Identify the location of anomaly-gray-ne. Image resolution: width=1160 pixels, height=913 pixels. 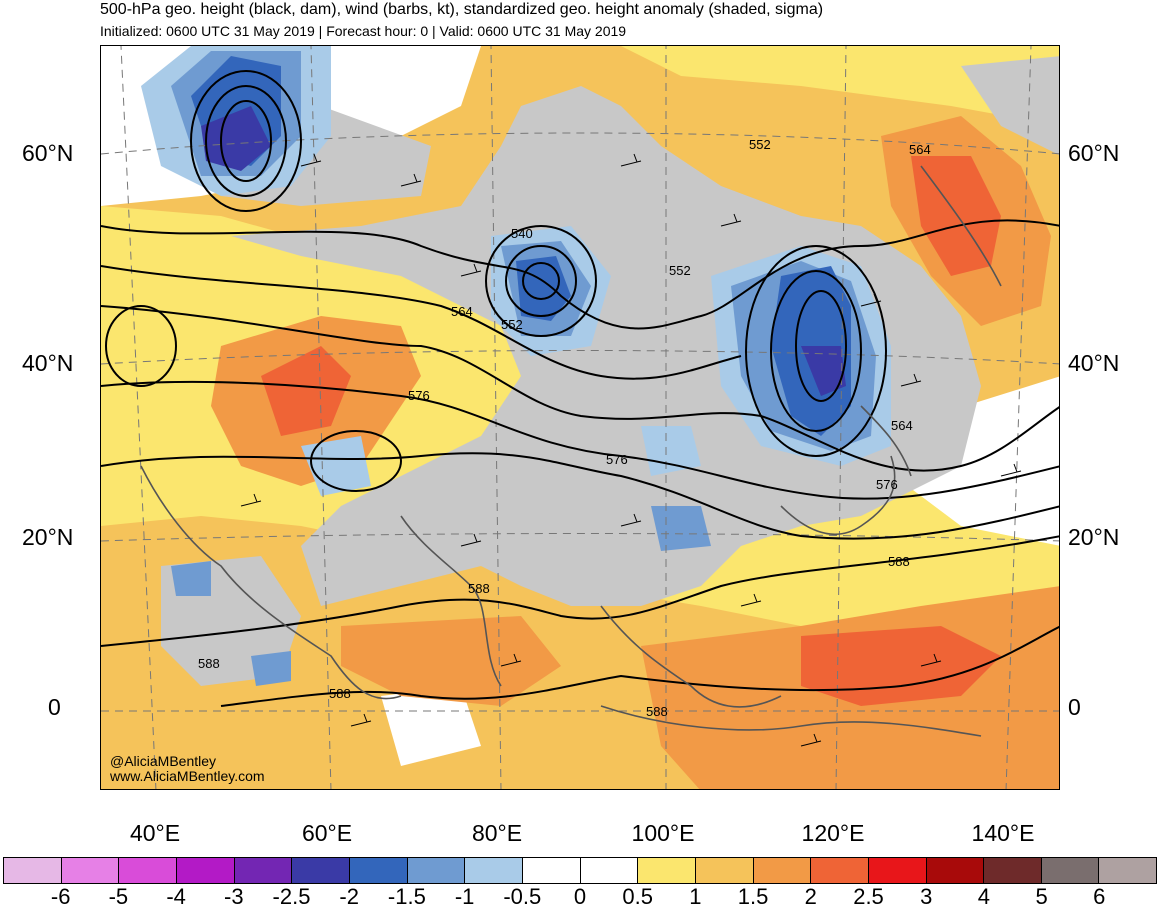
(1010, 105).